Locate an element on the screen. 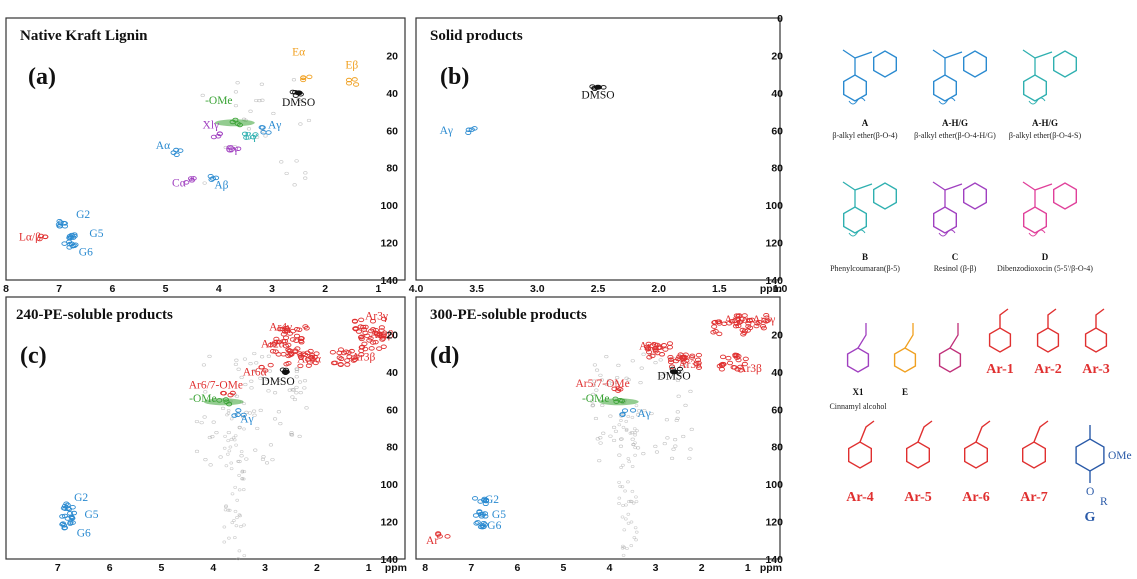 Image resolution: width=1137 pixels, height=579 pixels. x-tick-label: 2 is located at coordinates (325, 289).